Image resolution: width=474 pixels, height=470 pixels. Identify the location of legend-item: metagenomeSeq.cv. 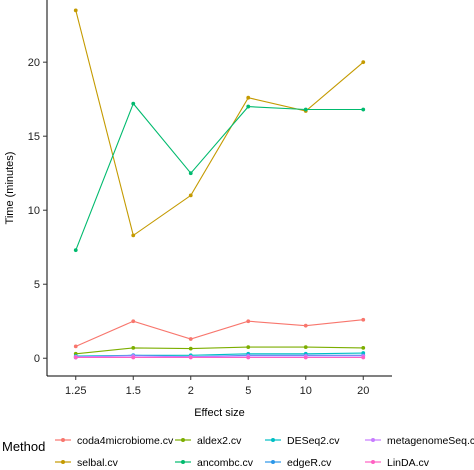
(419, 441).